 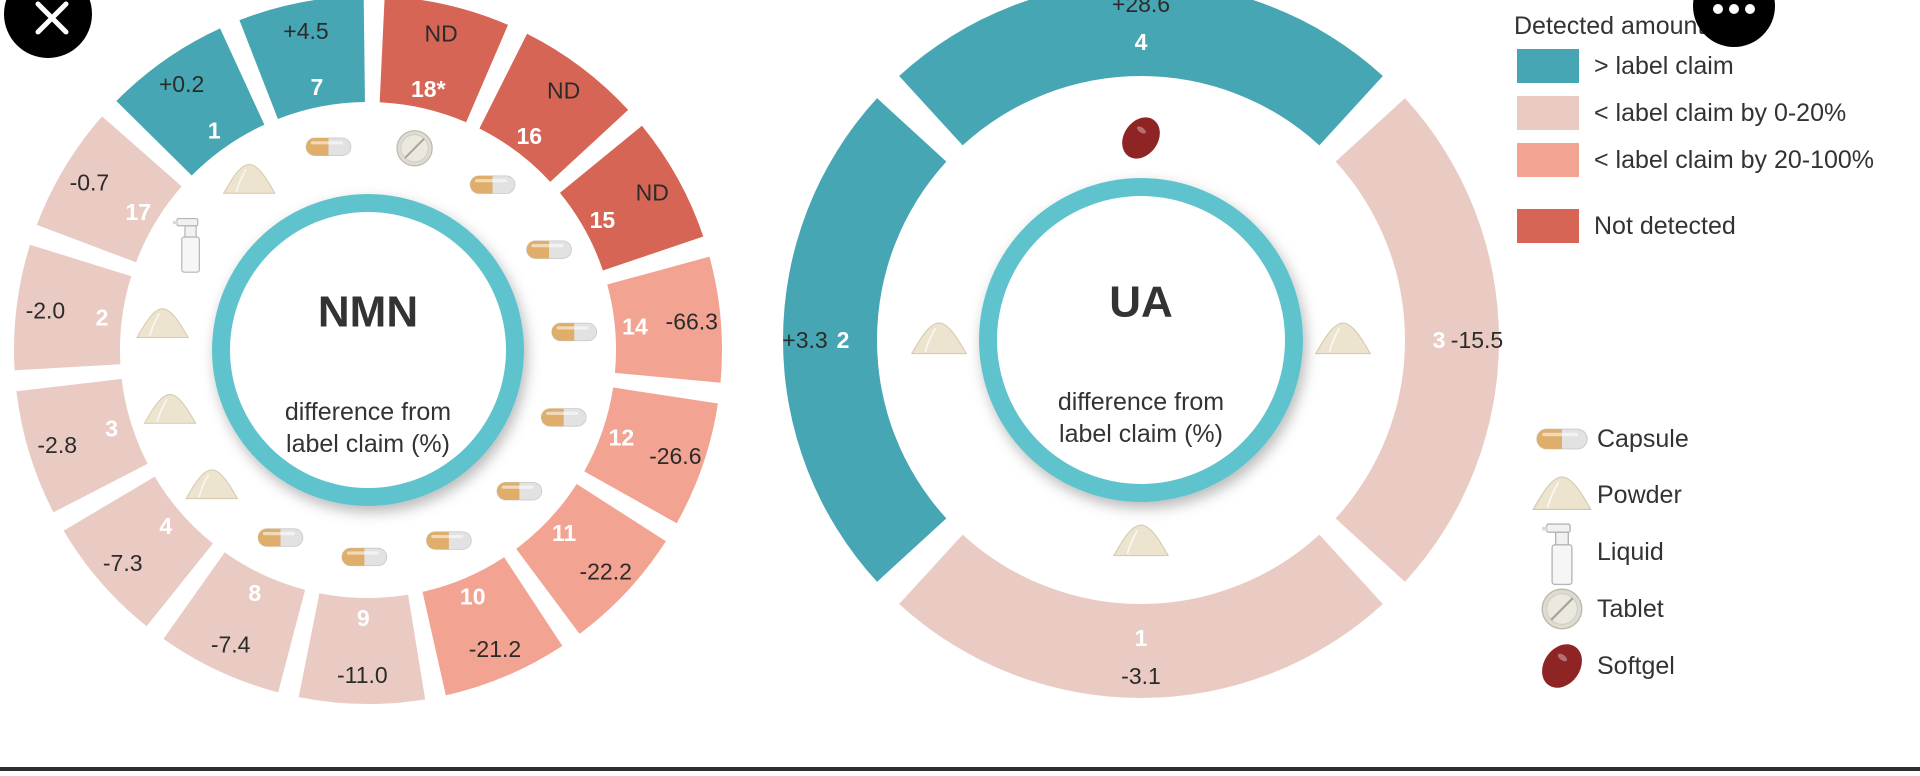 I want to click on segment-id-7: 7, so click(x=316, y=87).